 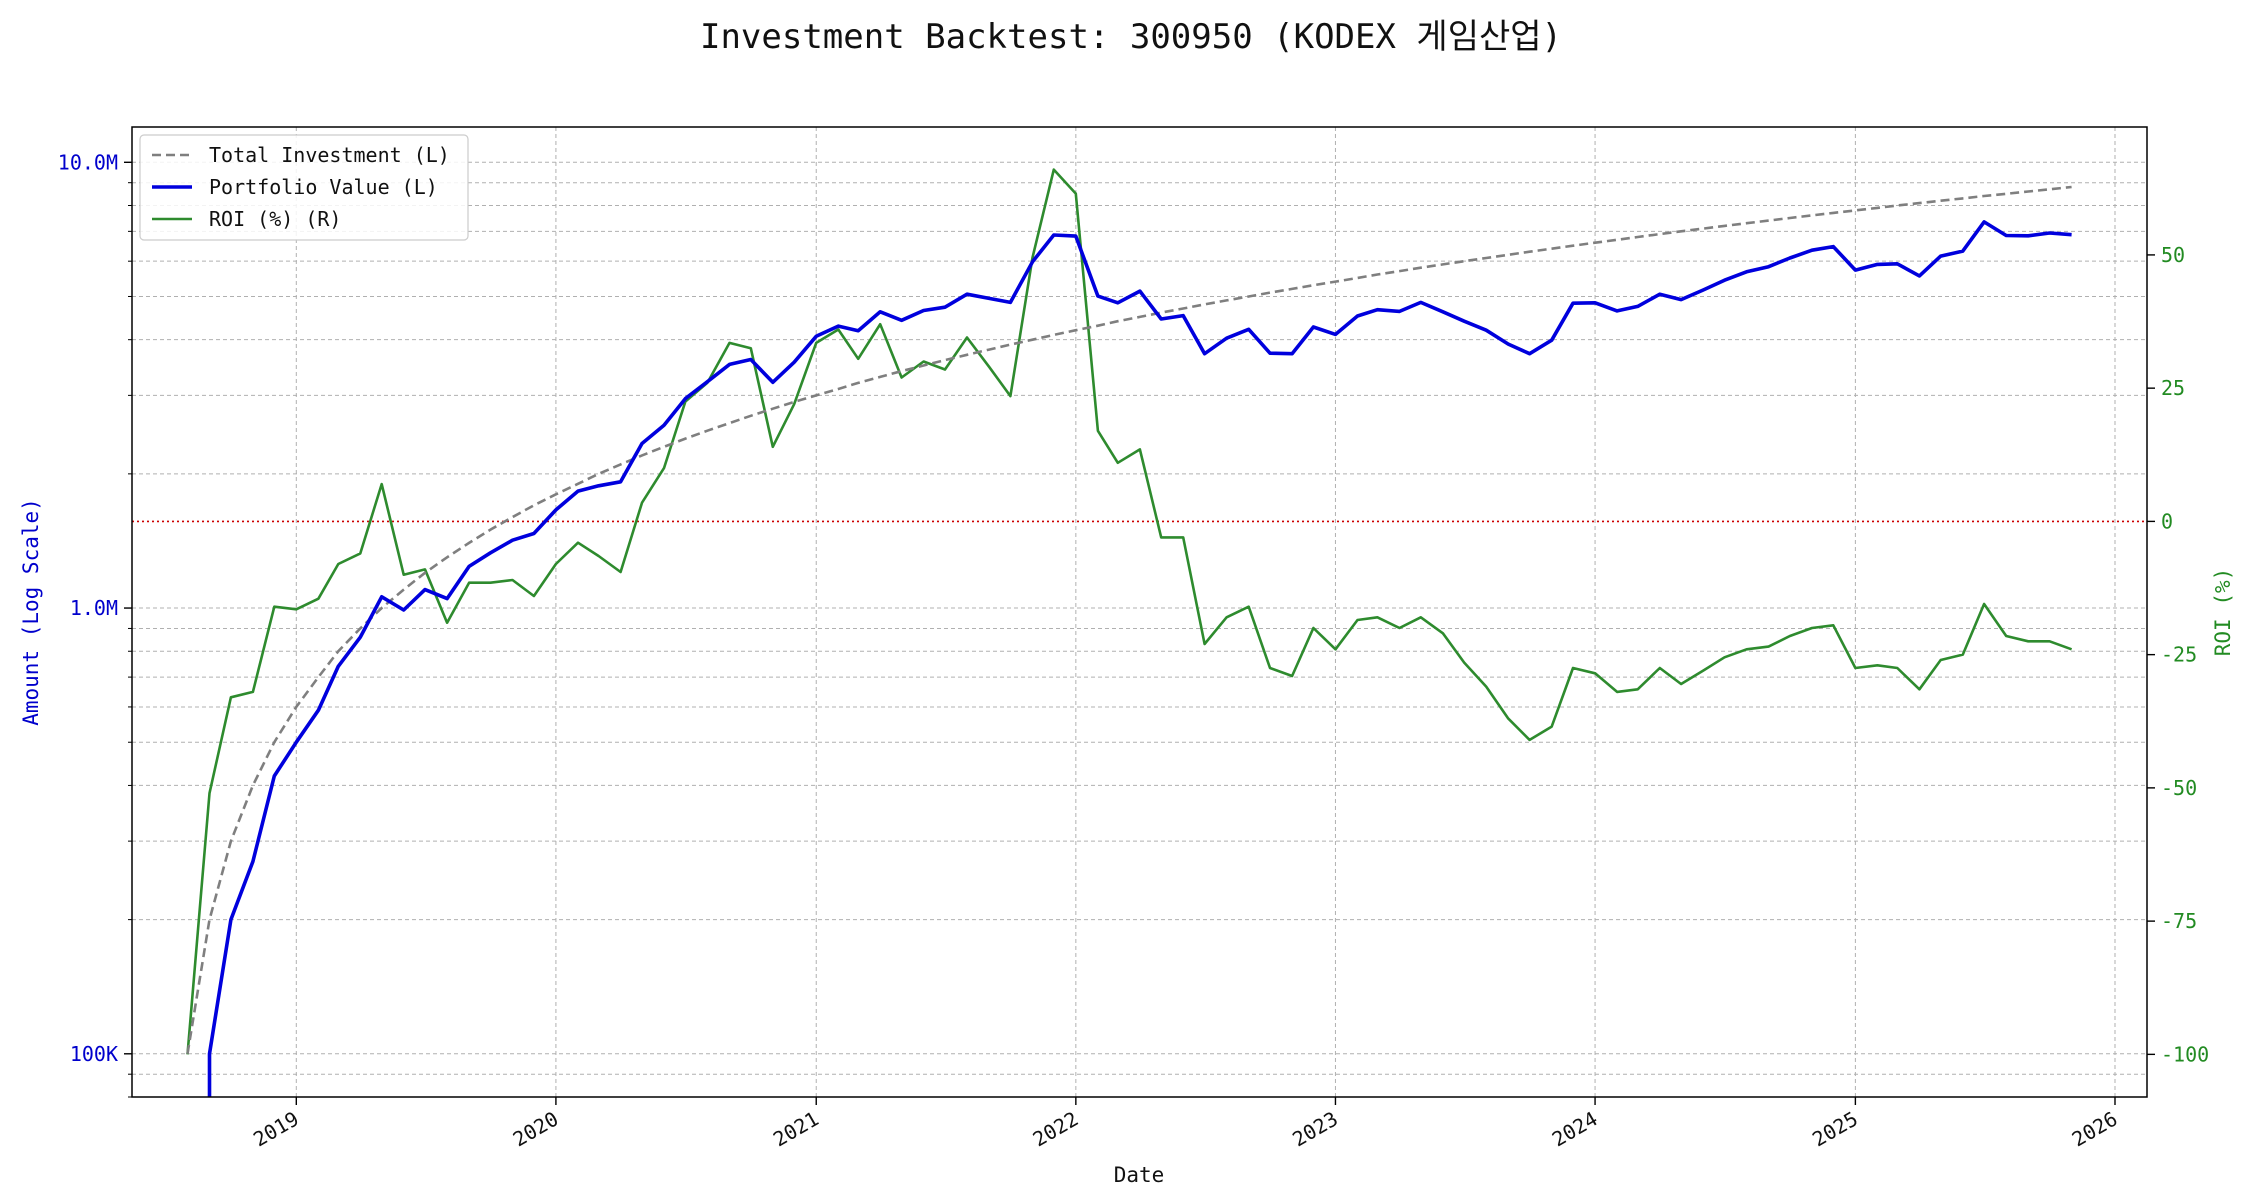 What do you see at coordinates (2185, 1054) in the screenshot?
I see `right-tick-label: -100` at bounding box center [2185, 1054].